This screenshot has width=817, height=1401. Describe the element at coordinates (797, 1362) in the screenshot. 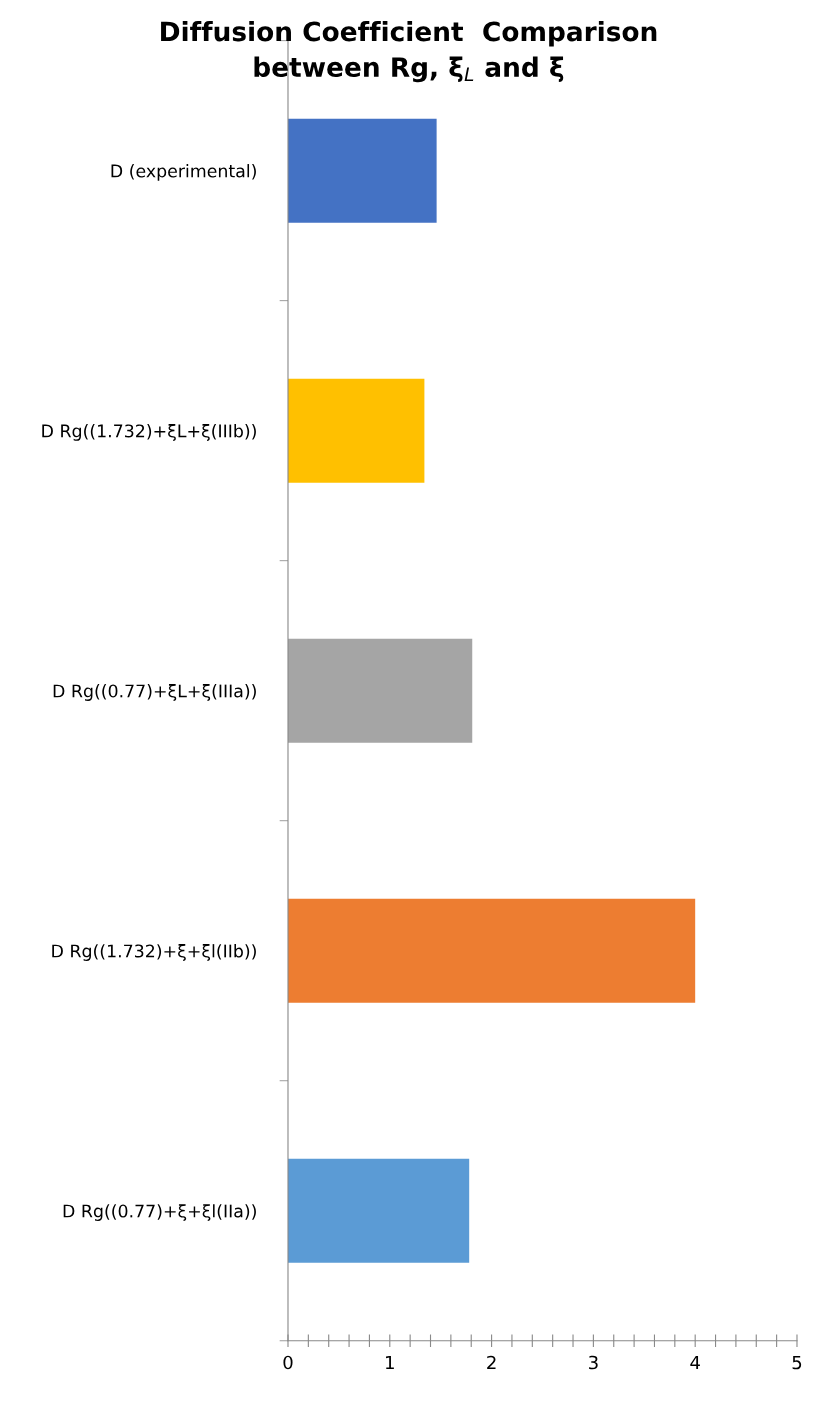

I see `x-tick-label: 5` at that location.